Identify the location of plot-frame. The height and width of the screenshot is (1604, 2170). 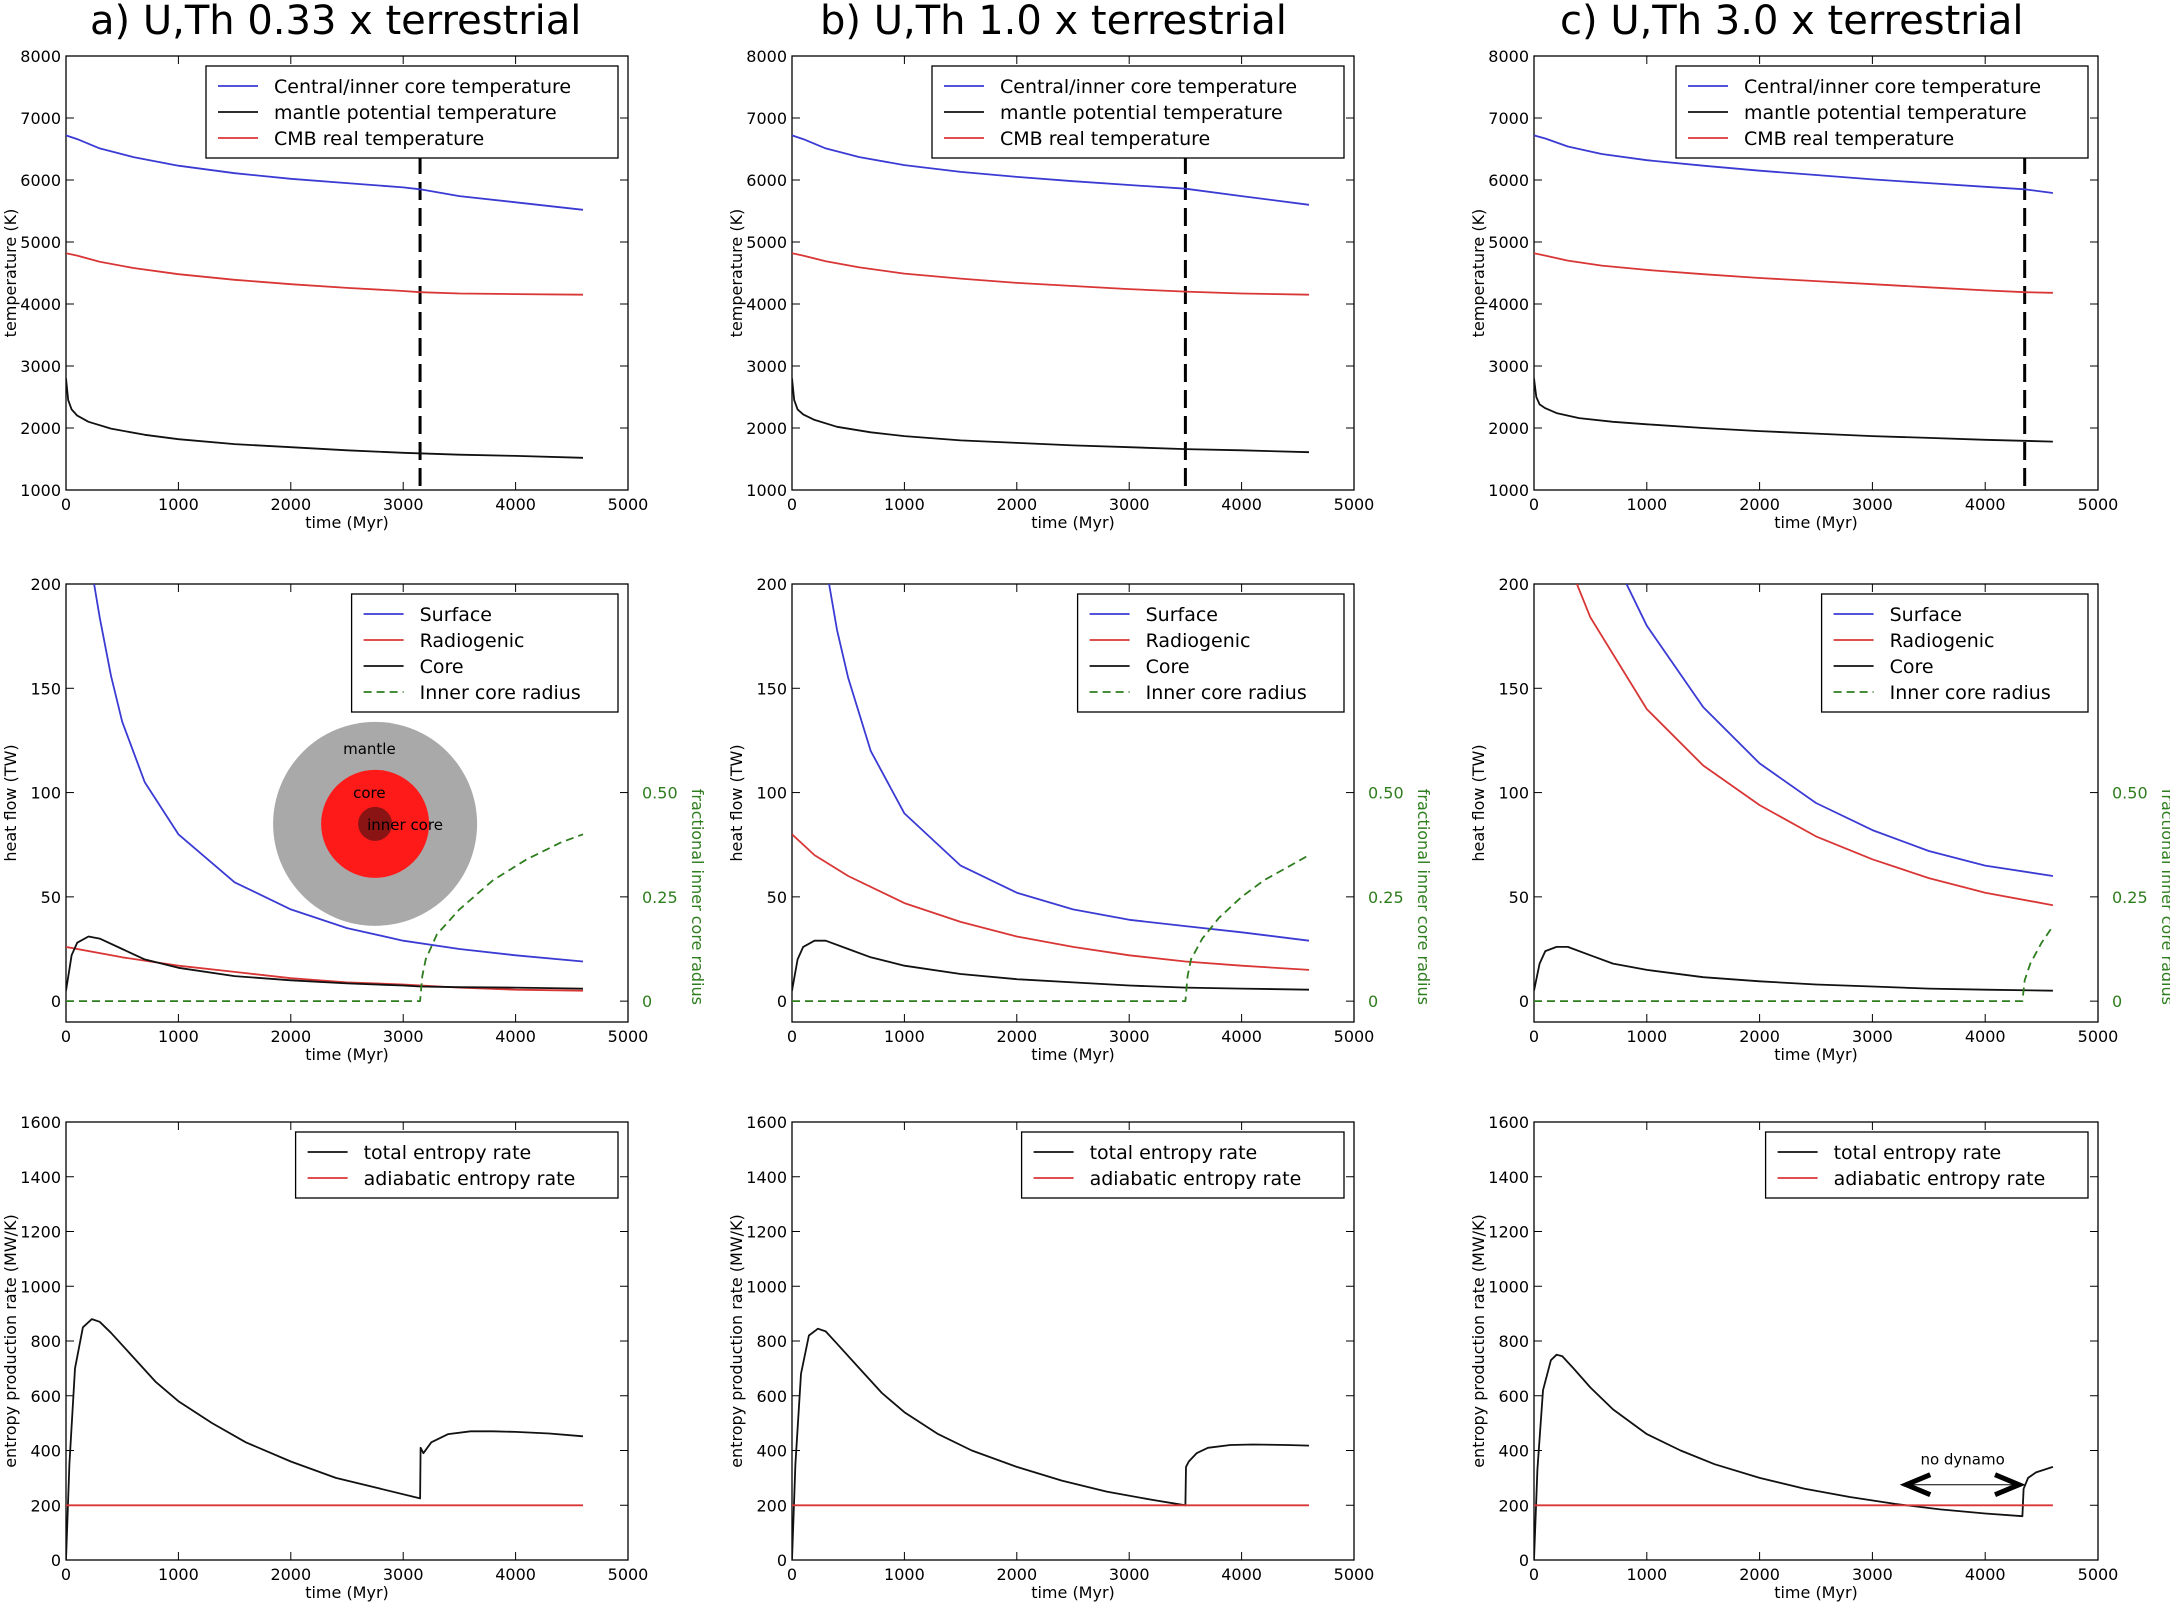
(347, 803).